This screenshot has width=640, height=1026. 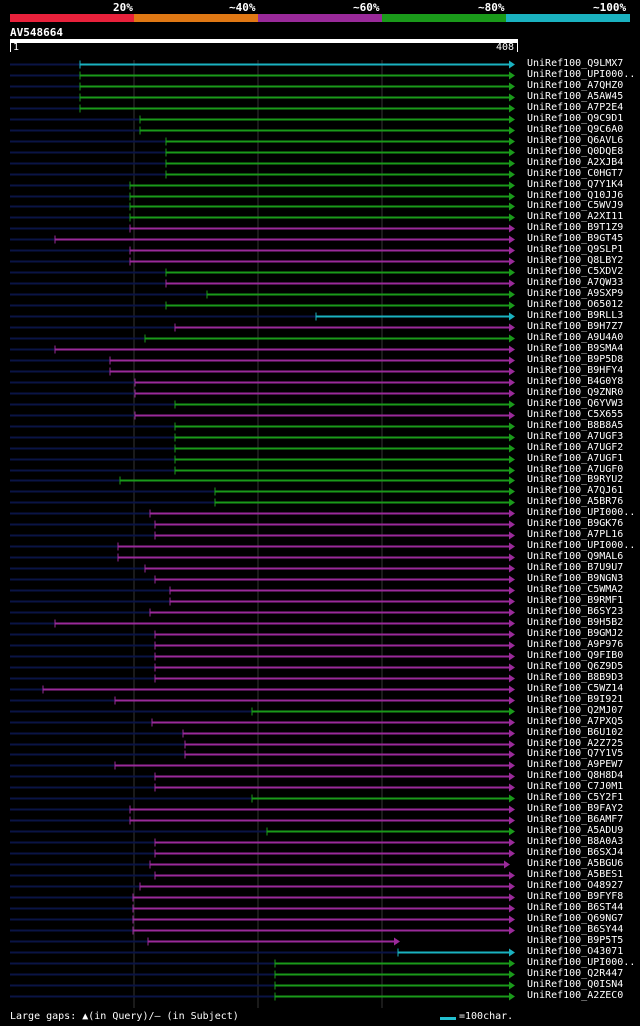 I want to click on hit-label: UniRef100_C0HGT7, so click(x=575, y=173).